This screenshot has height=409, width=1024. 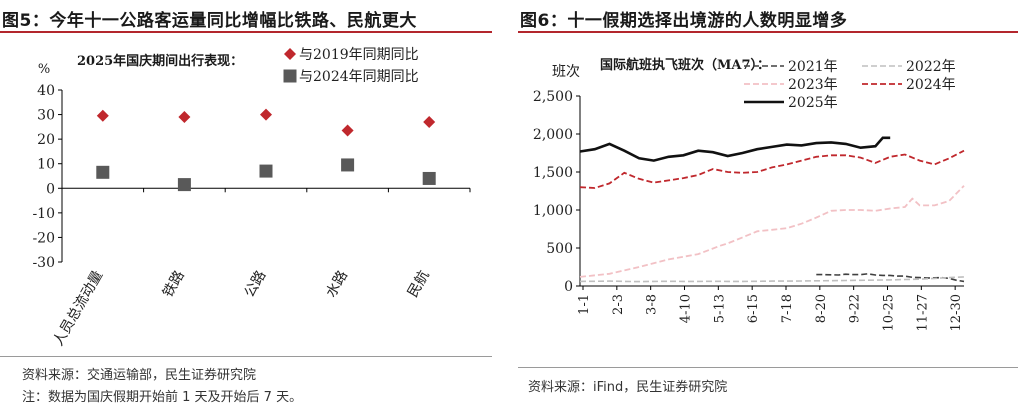 I want to click on x-category-label: 民航, so click(x=419, y=284).